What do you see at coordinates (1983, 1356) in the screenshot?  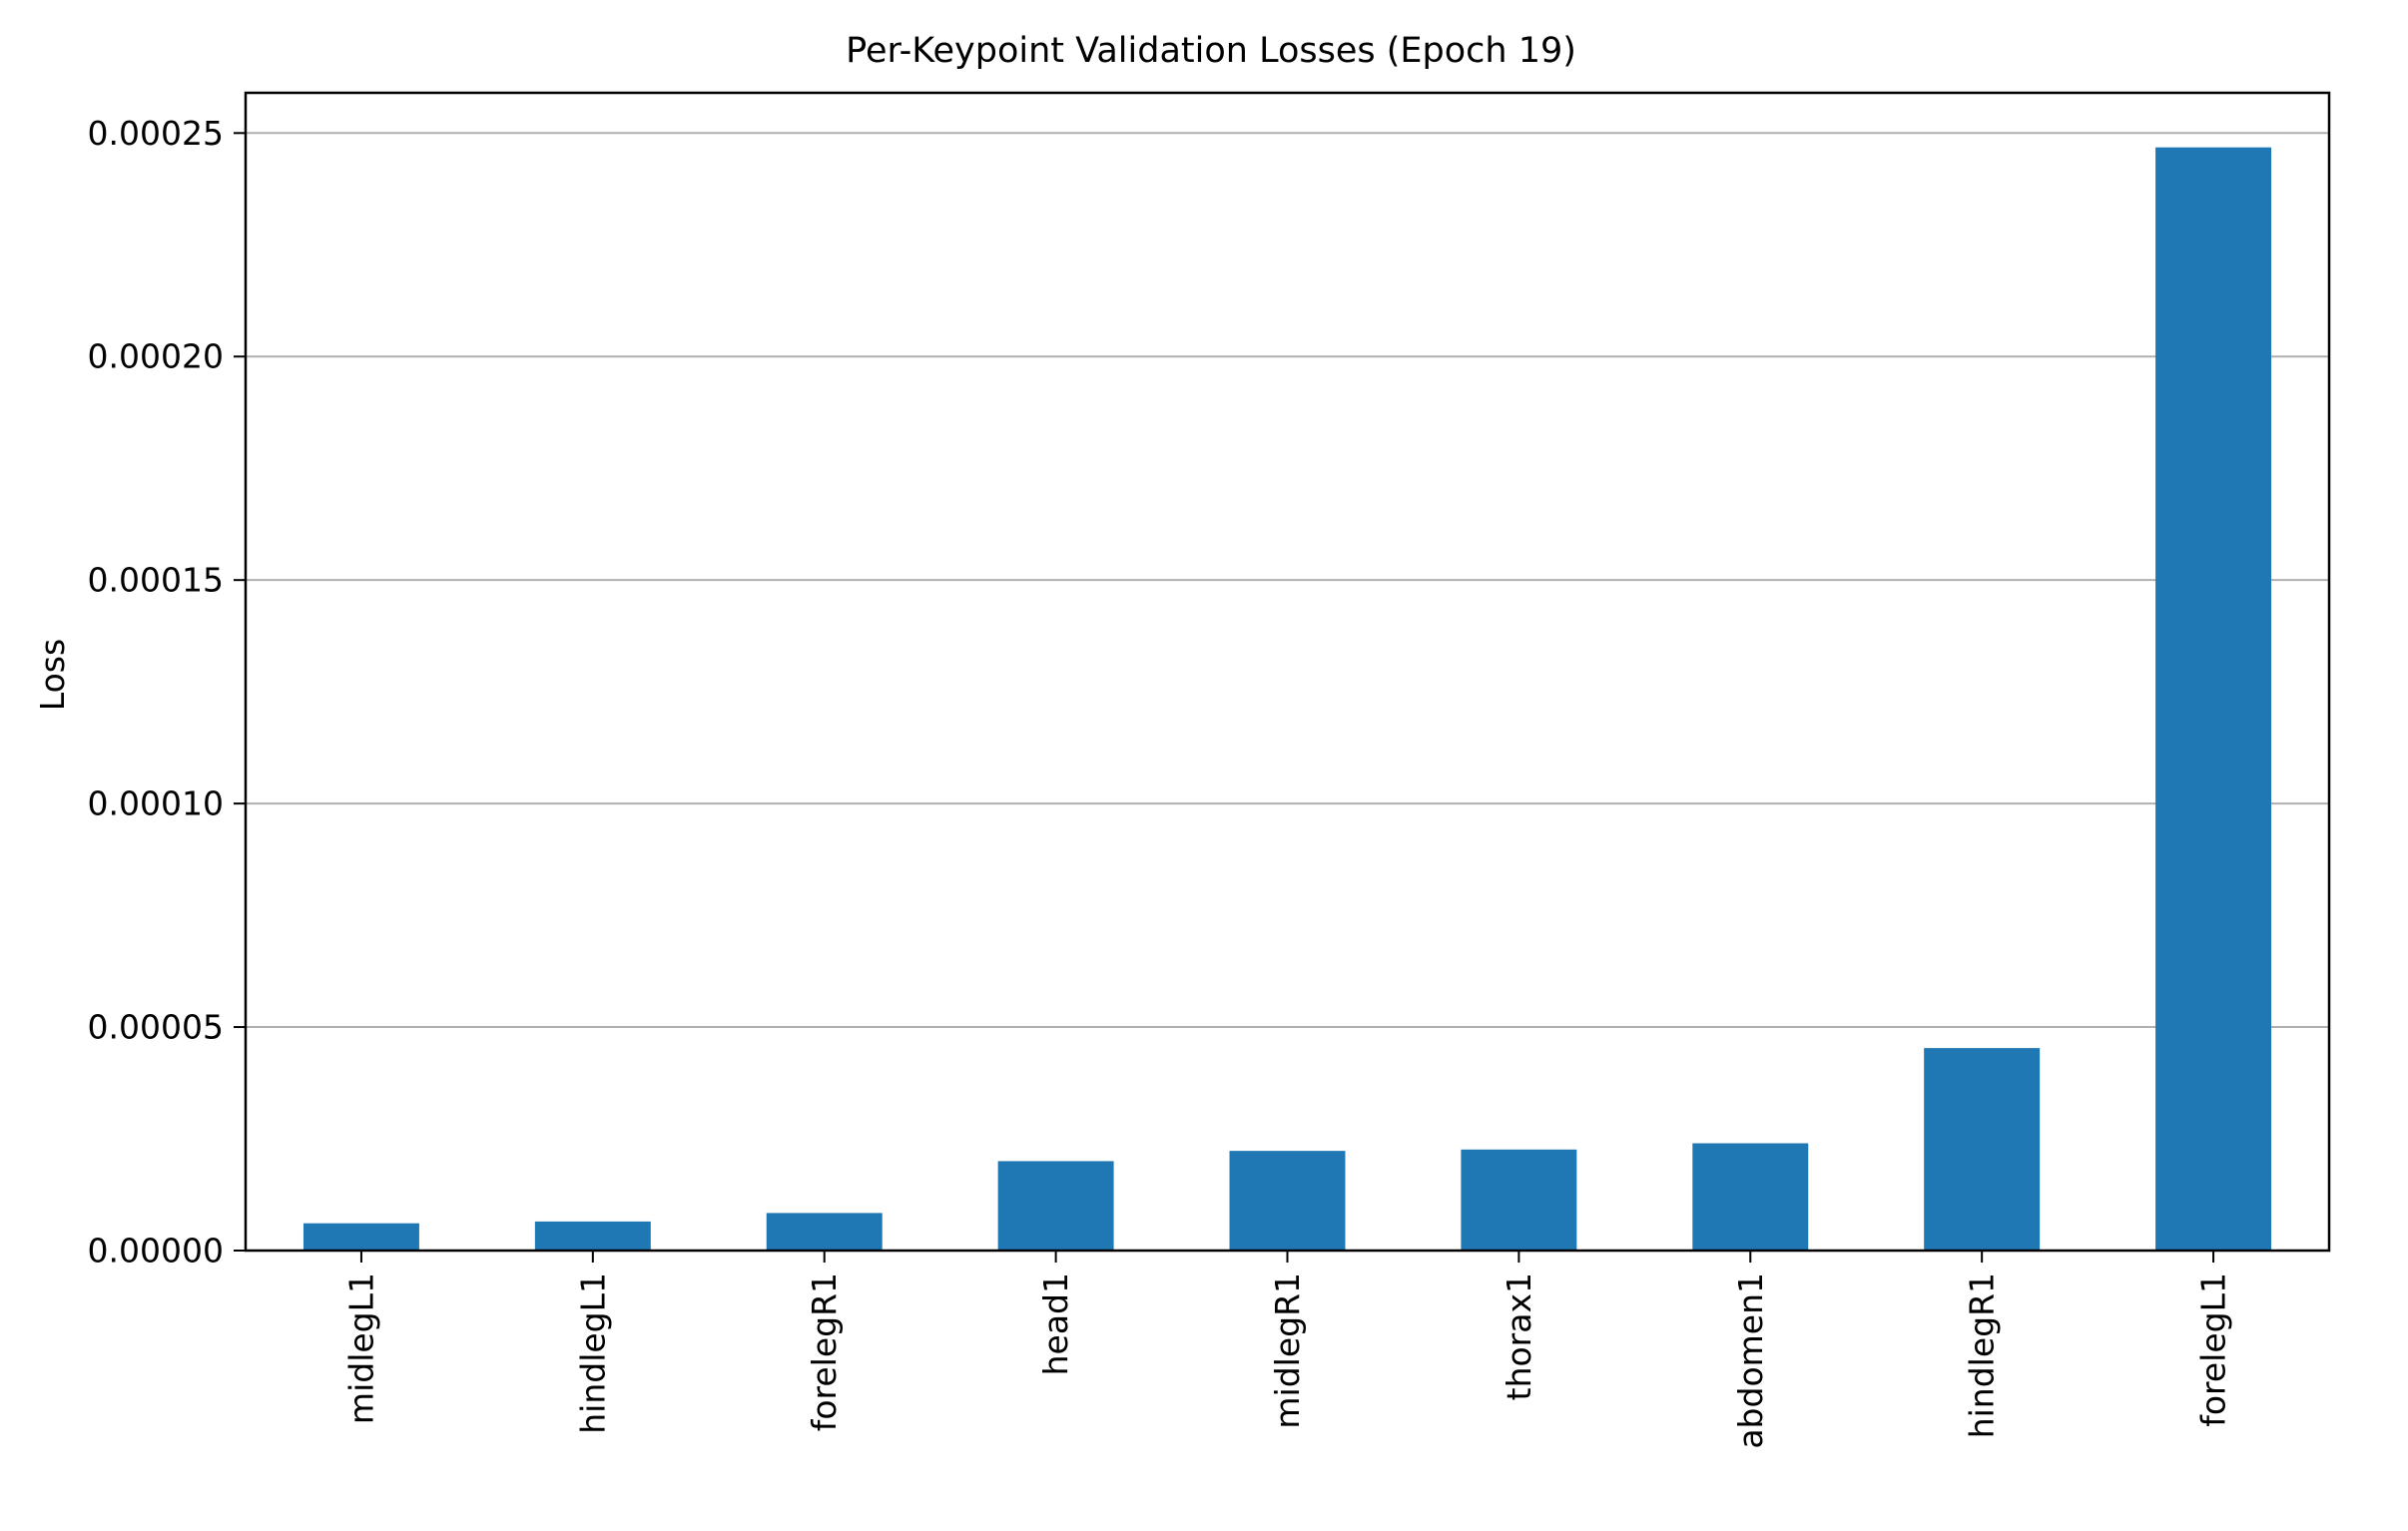 I see `x-tick-label: hindlegR1` at bounding box center [1983, 1356].